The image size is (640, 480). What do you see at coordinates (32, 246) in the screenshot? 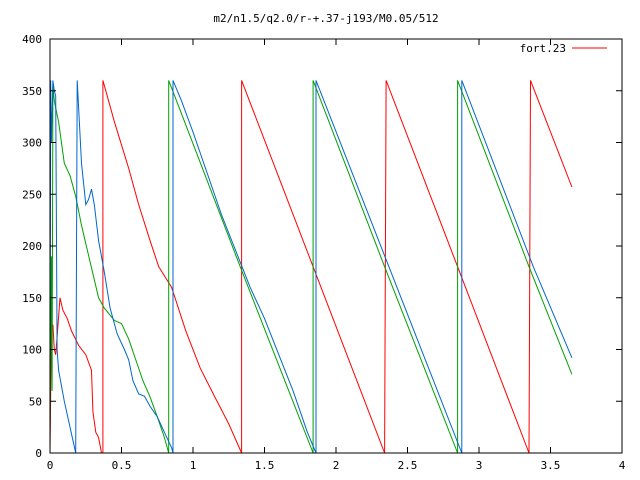
I see `y-tick-label: 200` at bounding box center [32, 246].